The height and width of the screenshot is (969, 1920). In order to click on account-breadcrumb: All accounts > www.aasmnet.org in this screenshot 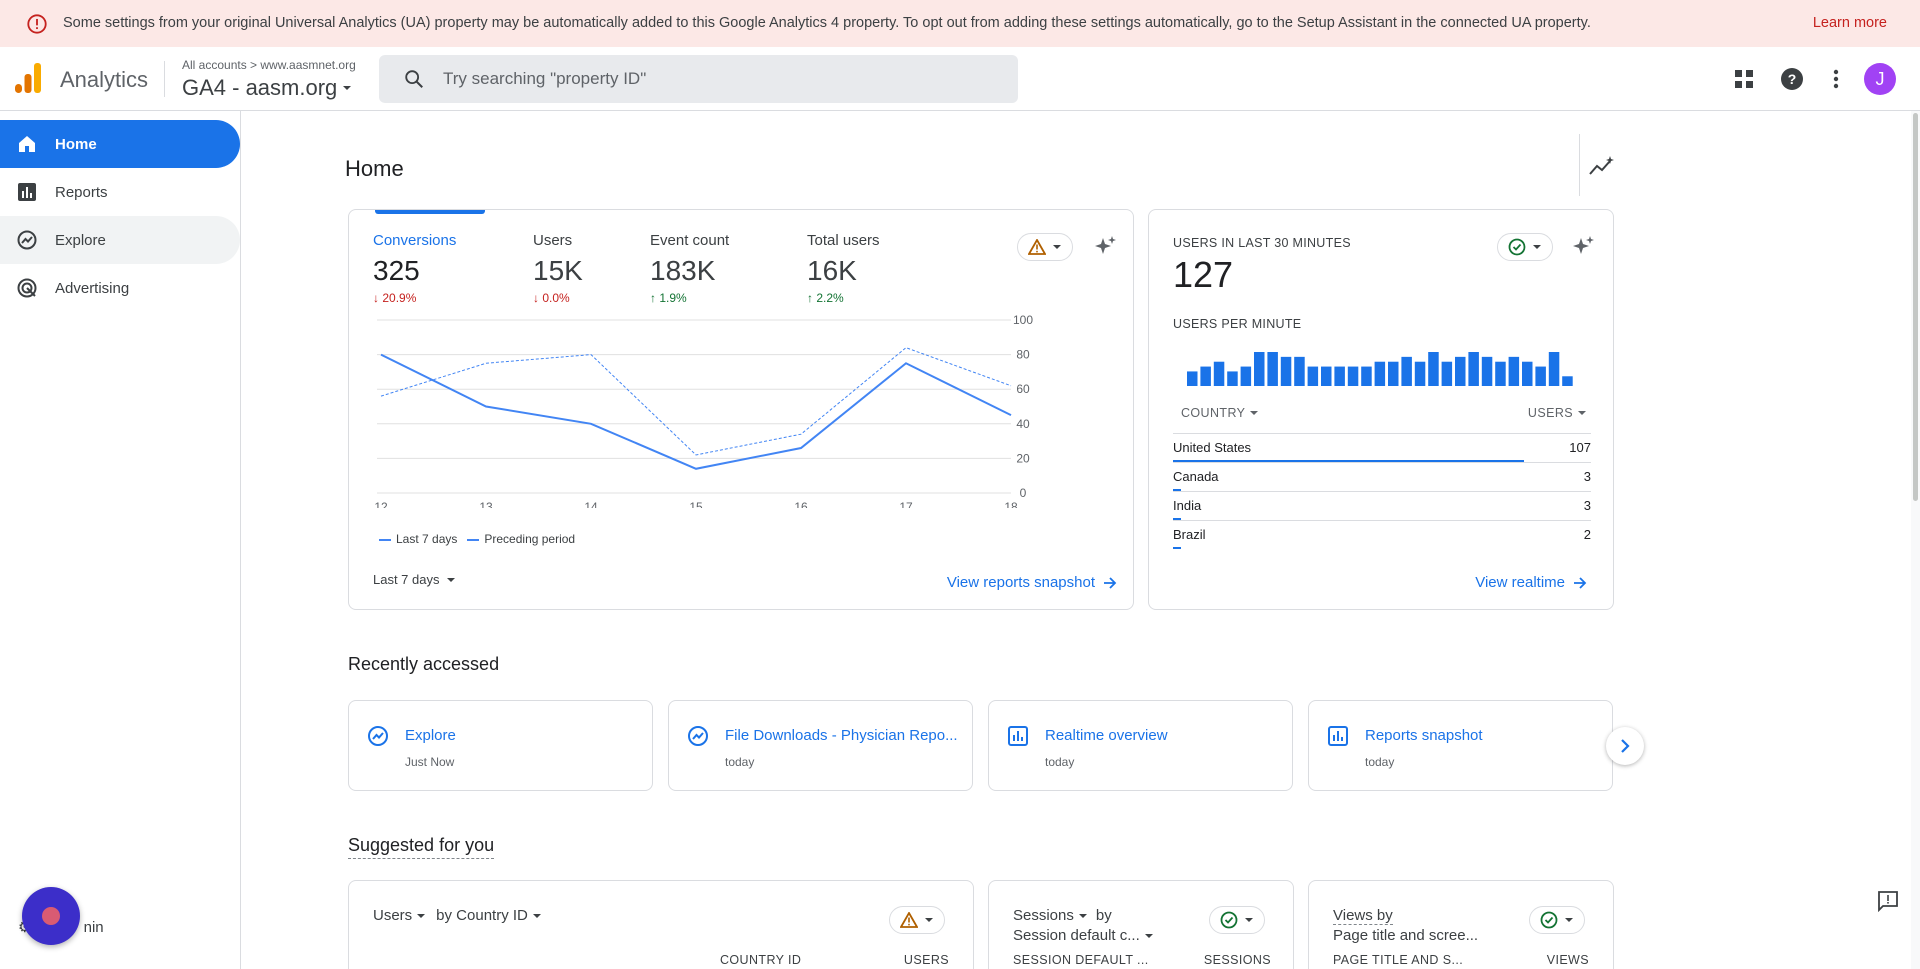, I will do `click(269, 65)`.